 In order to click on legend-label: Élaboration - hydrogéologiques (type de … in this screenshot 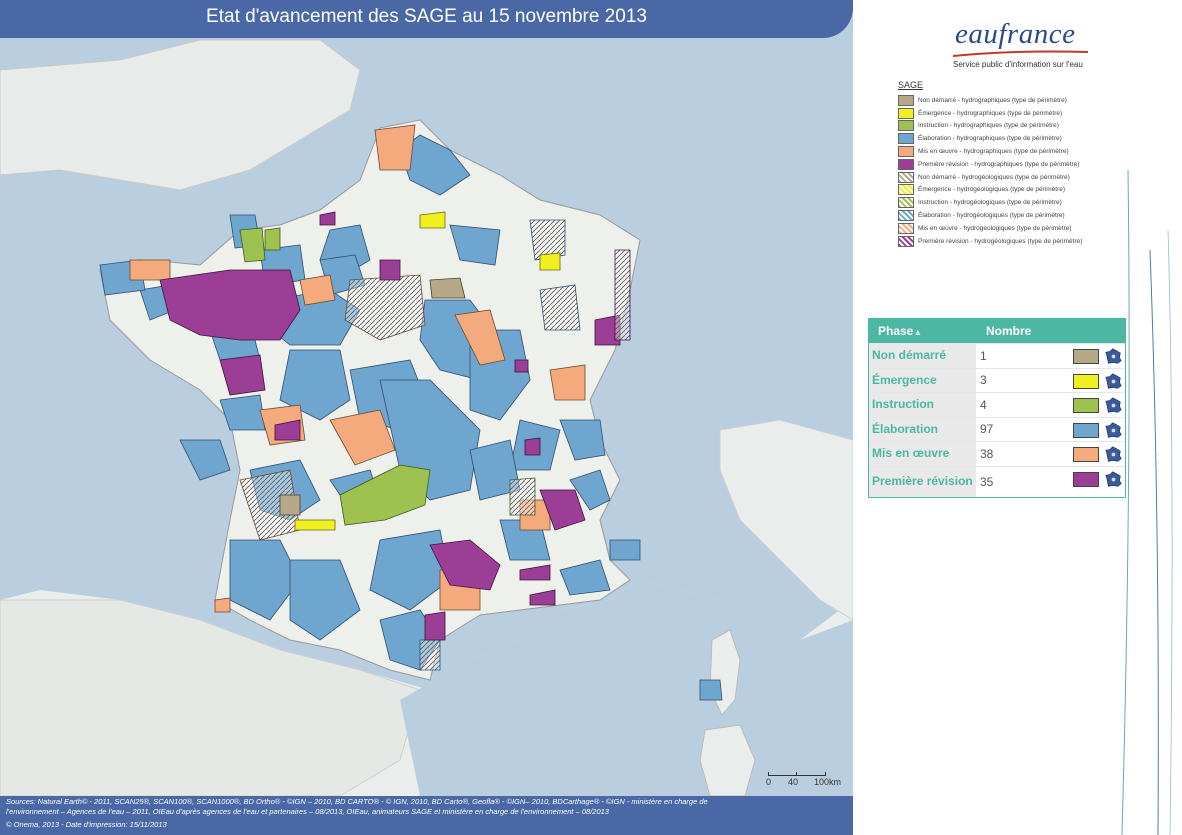, I will do `click(991, 216)`.